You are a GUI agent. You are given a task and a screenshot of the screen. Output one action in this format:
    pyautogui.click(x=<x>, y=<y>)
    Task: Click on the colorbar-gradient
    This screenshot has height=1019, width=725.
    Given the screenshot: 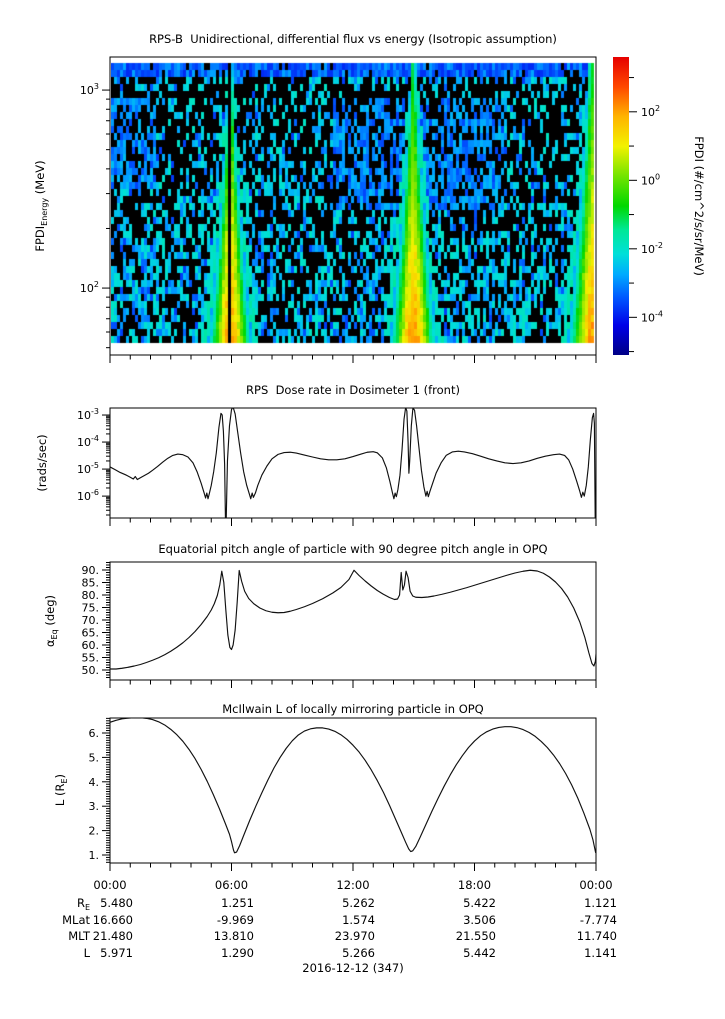 What is the action you would take?
    pyautogui.click(x=621, y=206)
    